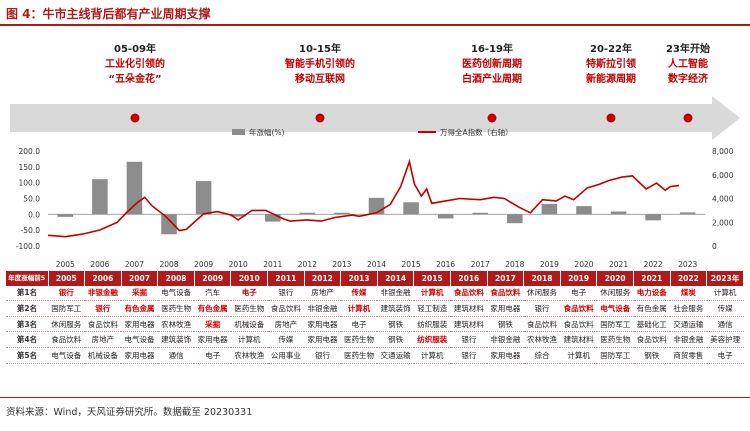 Image resolution: width=750 pixels, height=431 pixels. What do you see at coordinates (129, 412) in the screenshot?
I see `source-note: 资料来源：Wind，天风证券研究所。数据截至 20230331` at bounding box center [129, 412].